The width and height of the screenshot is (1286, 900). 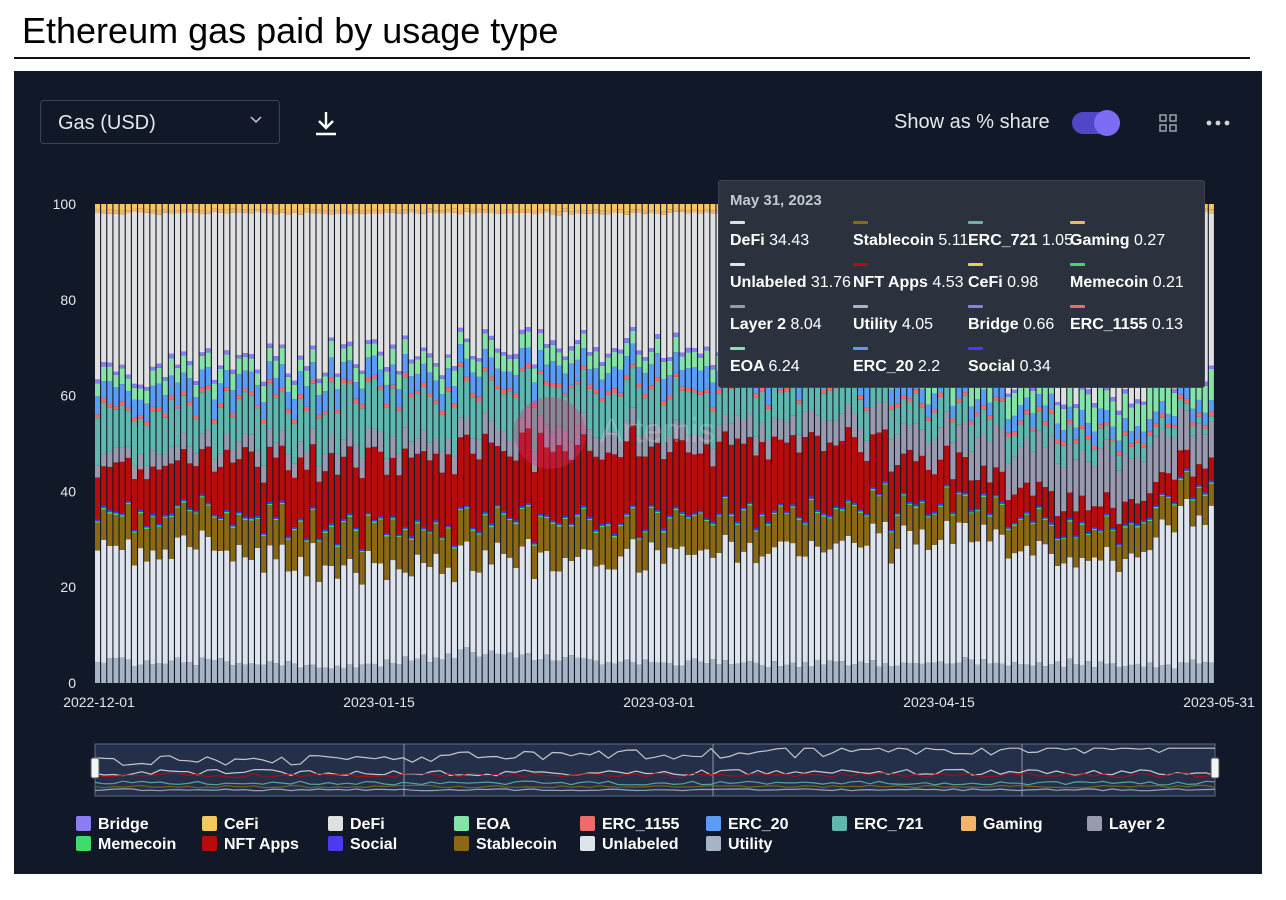 I want to click on x-tick-label: 2022-12-01, so click(x=99, y=702).